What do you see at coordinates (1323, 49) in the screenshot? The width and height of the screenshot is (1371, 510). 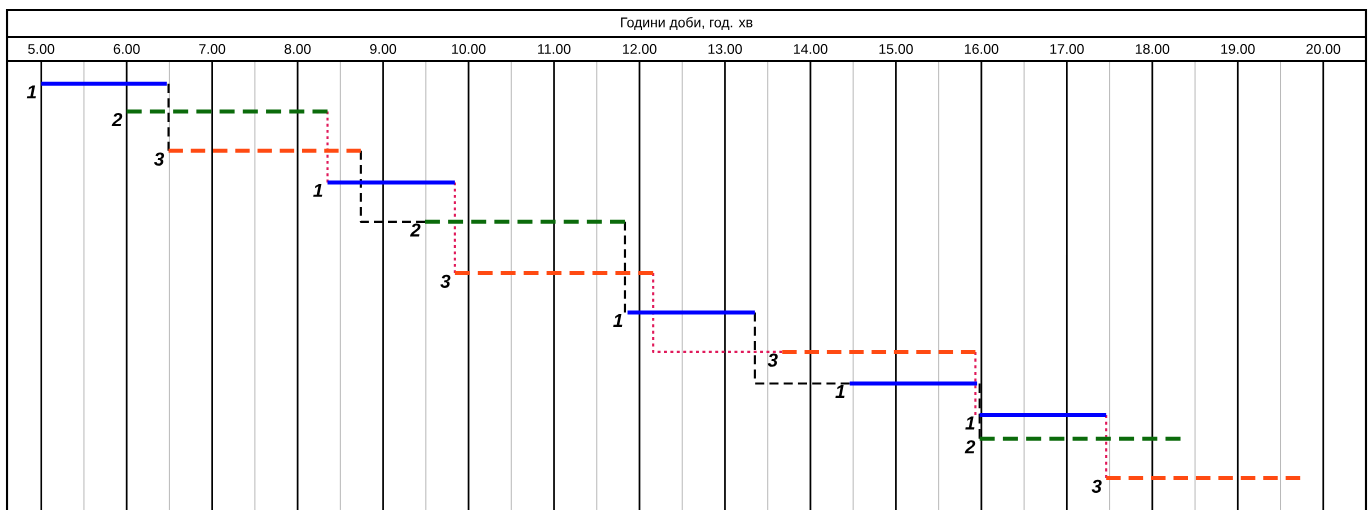 I see `x-tick-label: 20.00` at bounding box center [1323, 49].